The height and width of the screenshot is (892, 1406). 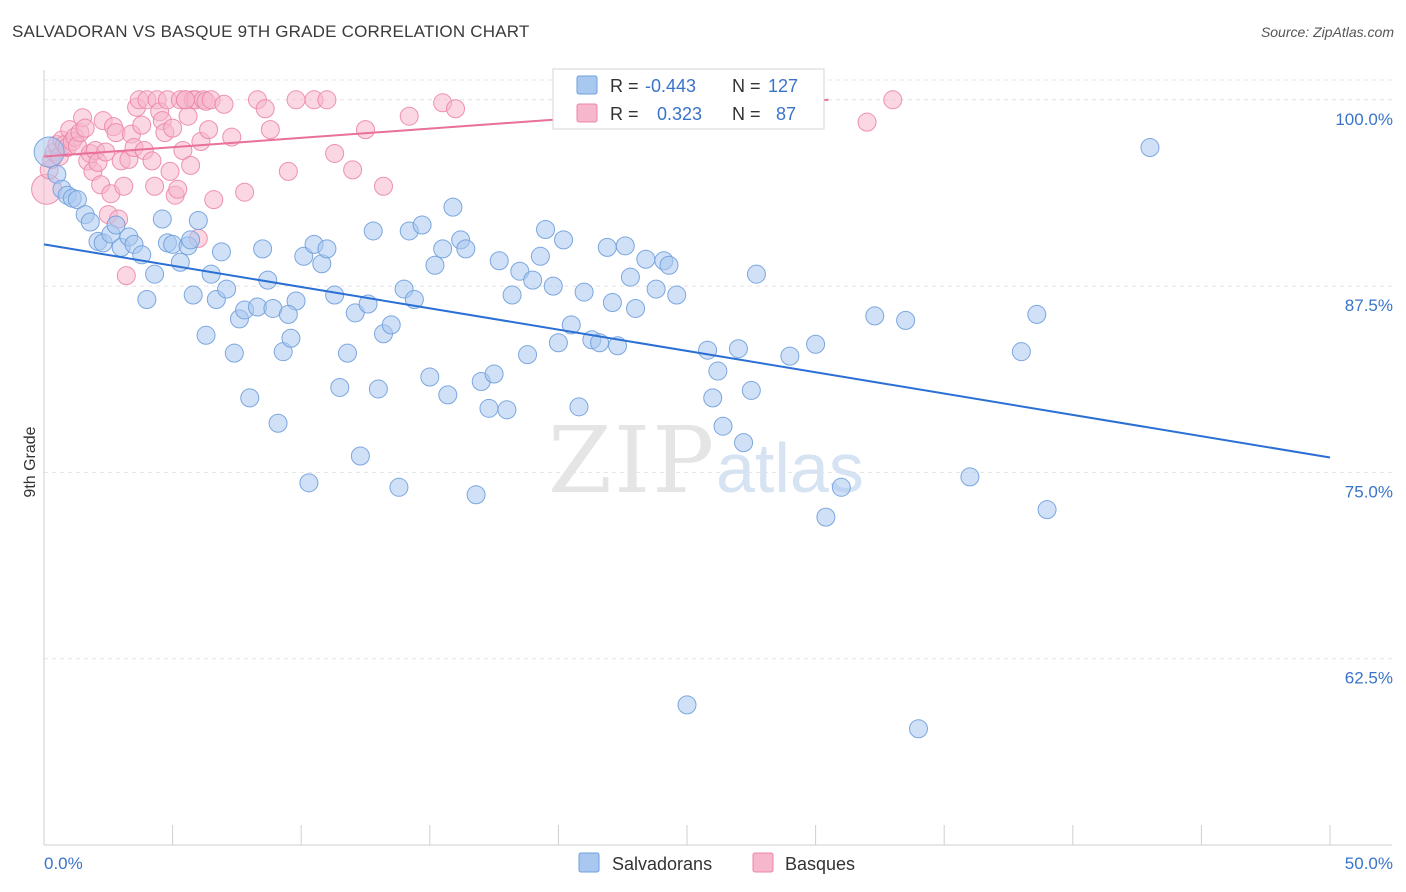 What do you see at coordinates (763, 862) in the screenshot?
I see `legend-basques-swatch` at bounding box center [763, 862].